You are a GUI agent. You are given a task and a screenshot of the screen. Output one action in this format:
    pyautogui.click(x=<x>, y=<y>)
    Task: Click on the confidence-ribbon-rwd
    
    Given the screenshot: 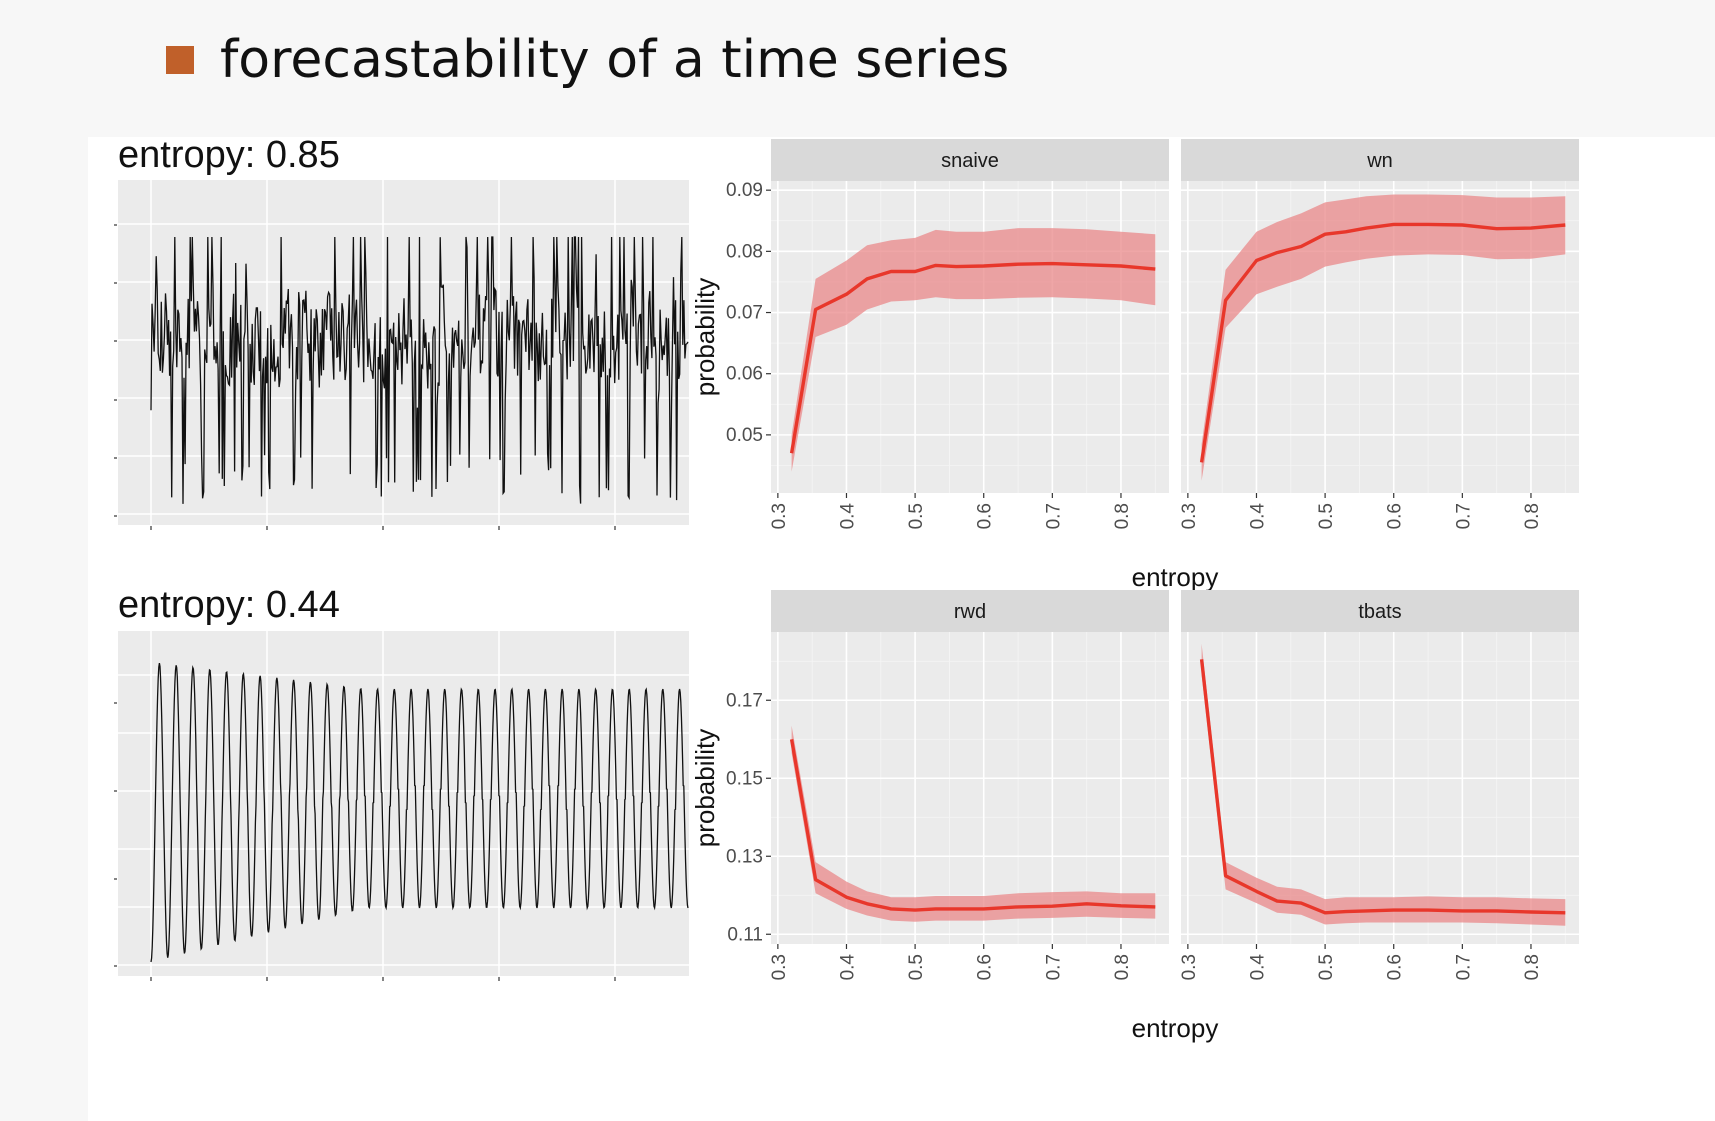 What is the action you would take?
    pyautogui.click(x=973, y=823)
    